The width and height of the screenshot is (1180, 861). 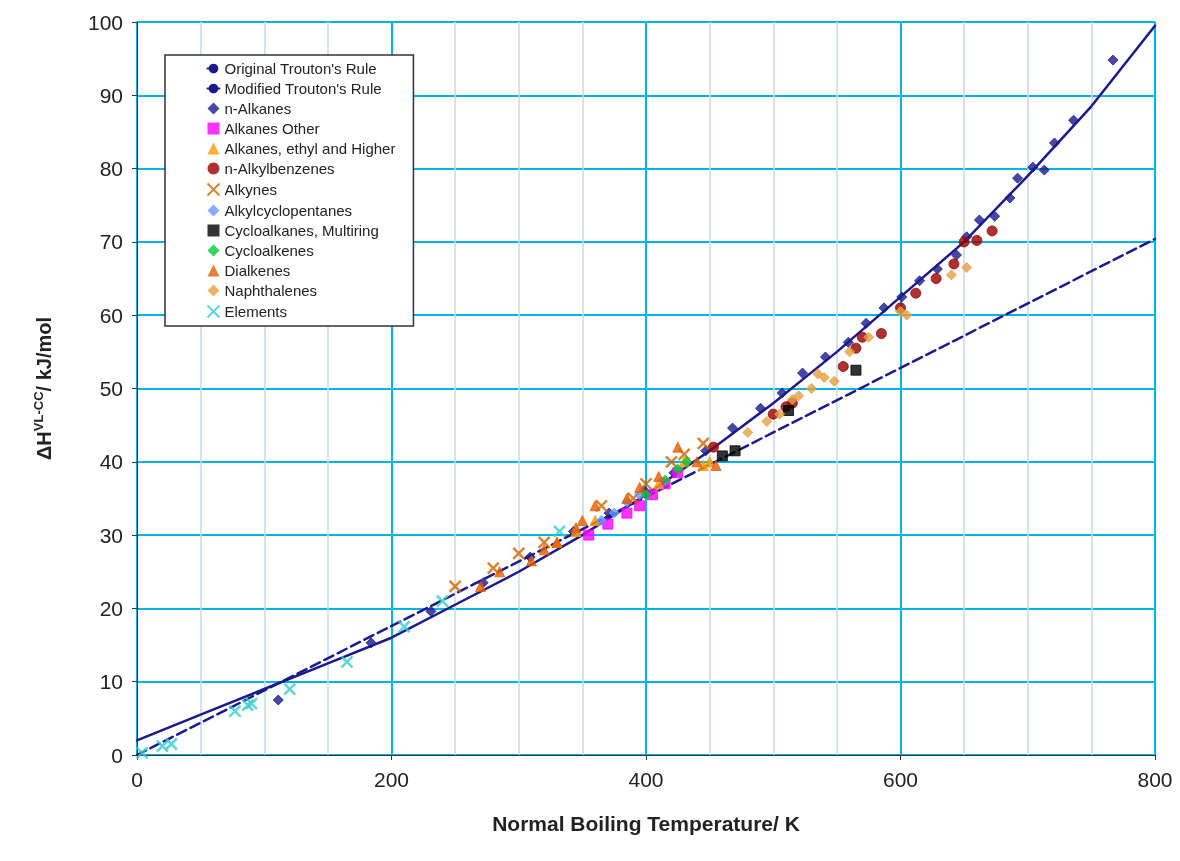 What do you see at coordinates (300, 68) in the screenshot?
I see `legend-label: Original Trouton's Rule` at bounding box center [300, 68].